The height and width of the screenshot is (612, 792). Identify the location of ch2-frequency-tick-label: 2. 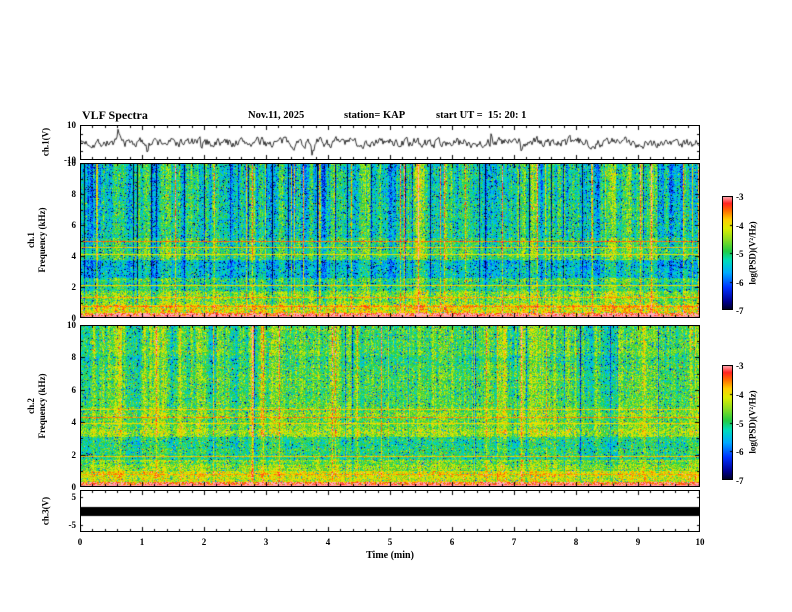
(74, 454).